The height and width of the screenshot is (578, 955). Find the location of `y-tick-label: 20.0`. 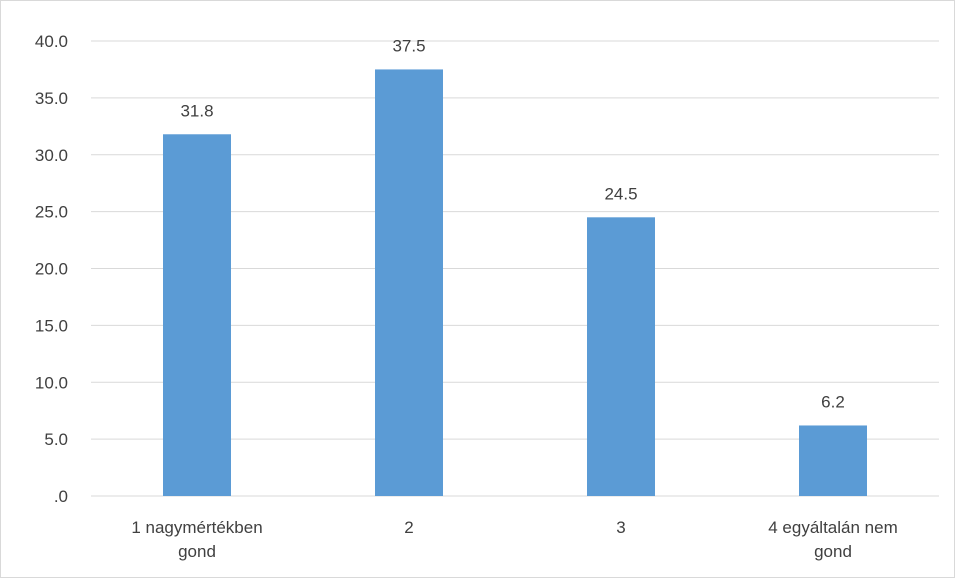

y-tick-label: 20.0 is located at coordinates (51, 269).